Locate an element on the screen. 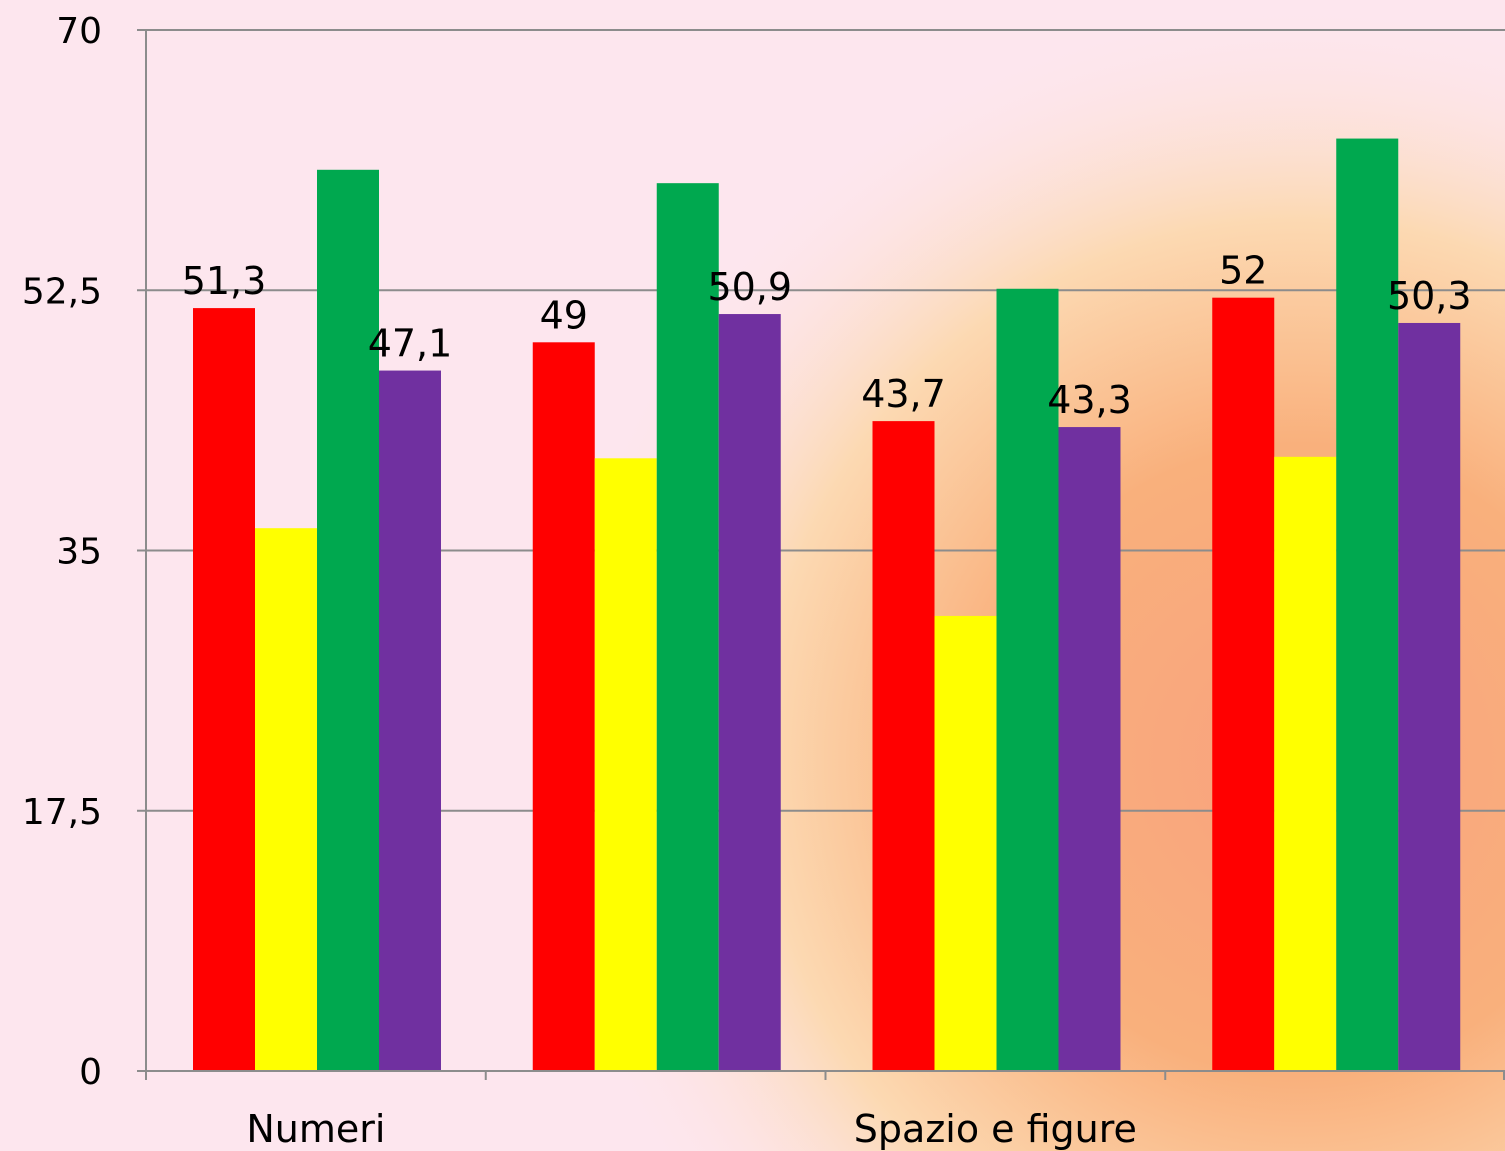 This screenshot has height=1151, width=1505. y-tick-label: 35 is located at coordinates (79, 552).